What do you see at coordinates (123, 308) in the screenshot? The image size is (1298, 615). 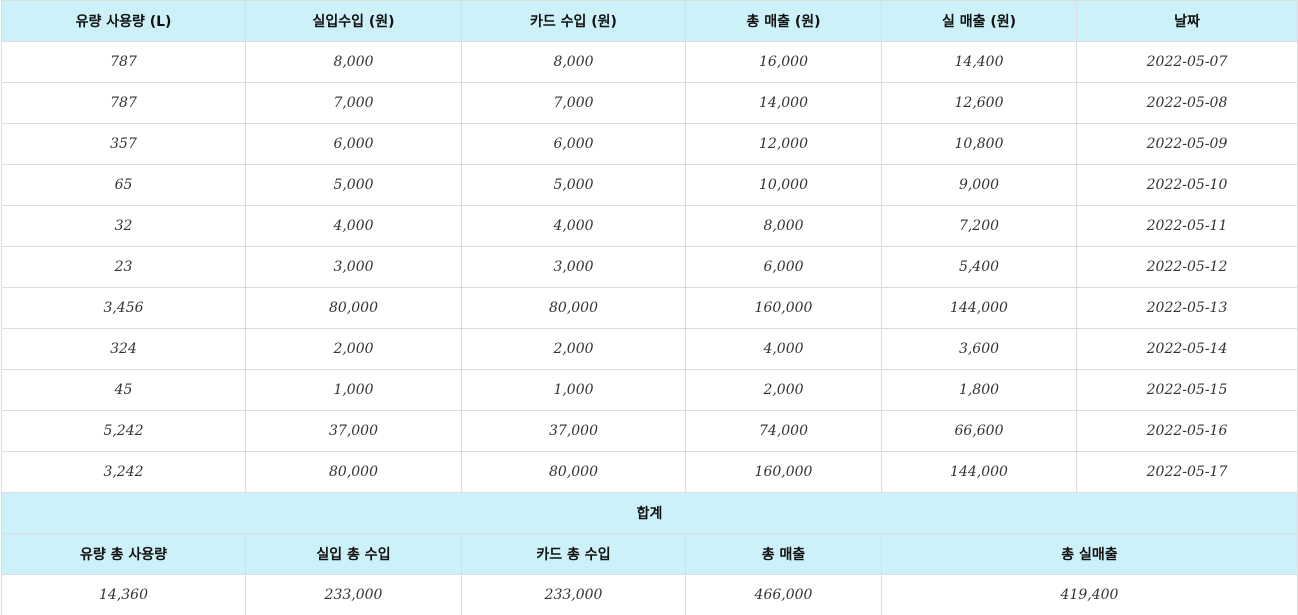 I see `cell-flow-usage: 3,456` at bounding box center [123, 308].